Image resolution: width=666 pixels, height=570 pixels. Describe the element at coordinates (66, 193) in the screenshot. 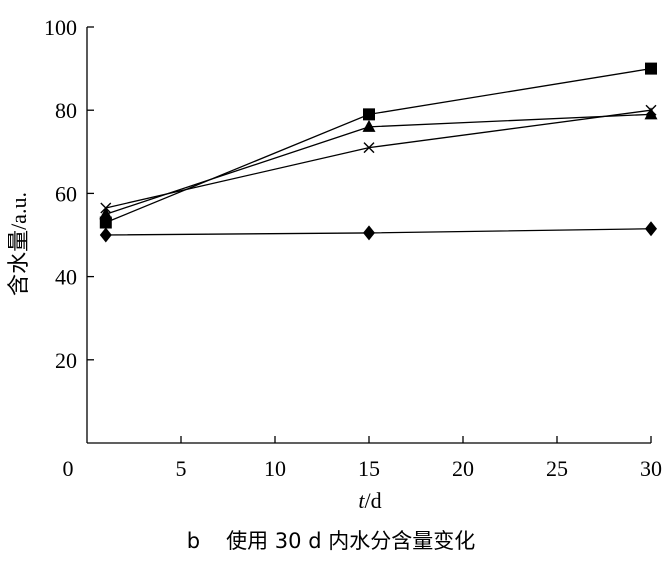

I see `y-tick-label: 60` at that location.